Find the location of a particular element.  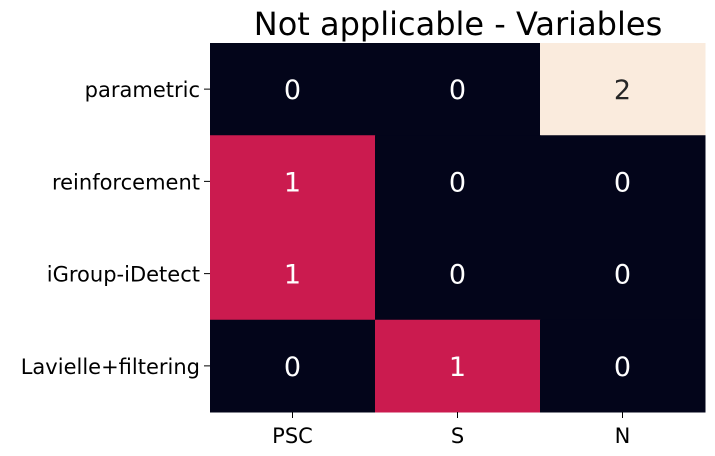

y-tick-label: iGroup-iDetect is located at coordinates (123, 275).